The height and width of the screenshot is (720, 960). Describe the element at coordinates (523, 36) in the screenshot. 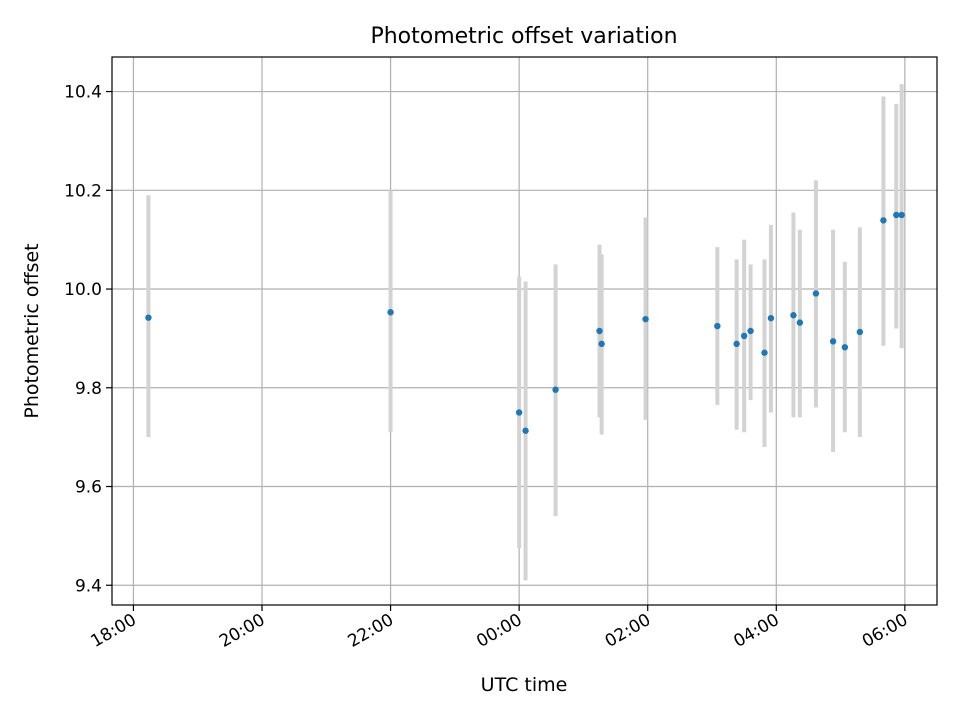

I see `chart-title: Photometric offset variation` at that location.